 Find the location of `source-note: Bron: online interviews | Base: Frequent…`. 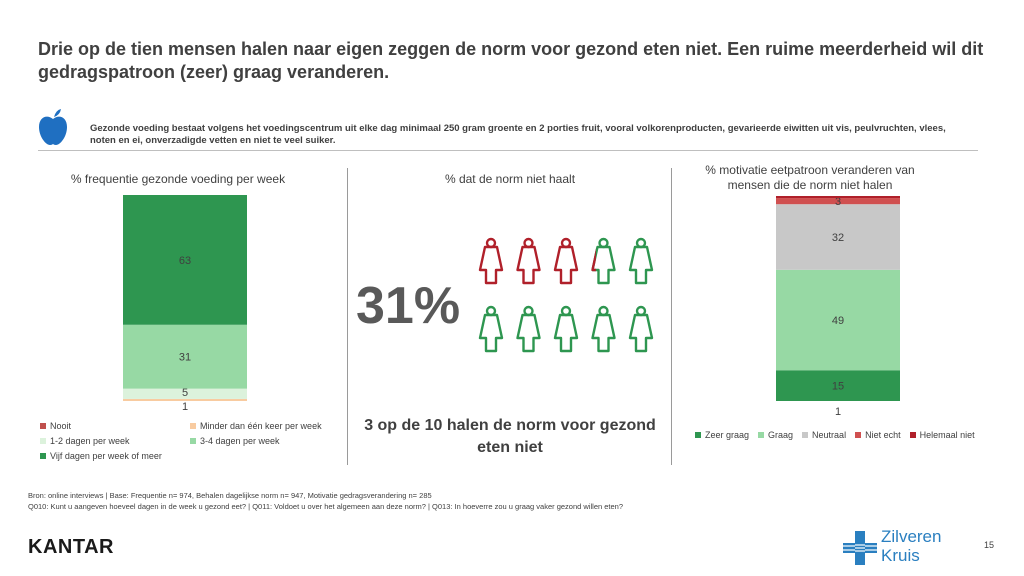

source-note: Bron: online interviews | Base: Frequent… is located at coordinates (518, 501).